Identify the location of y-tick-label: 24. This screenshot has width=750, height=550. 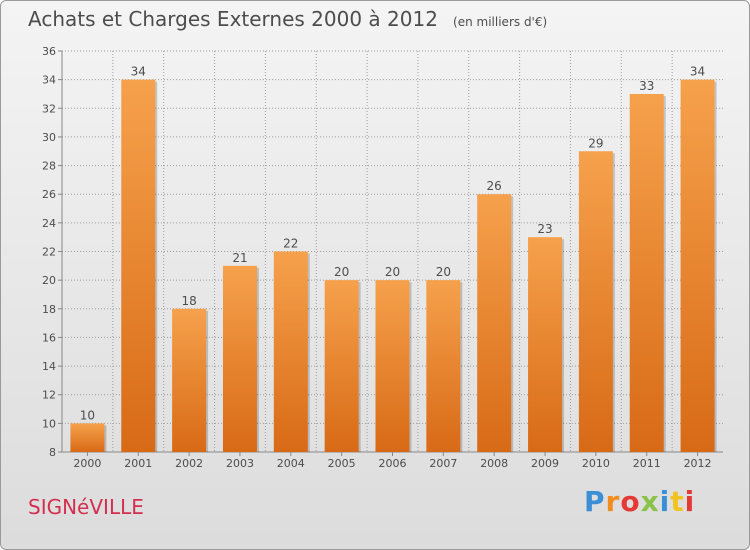
(49, 223).